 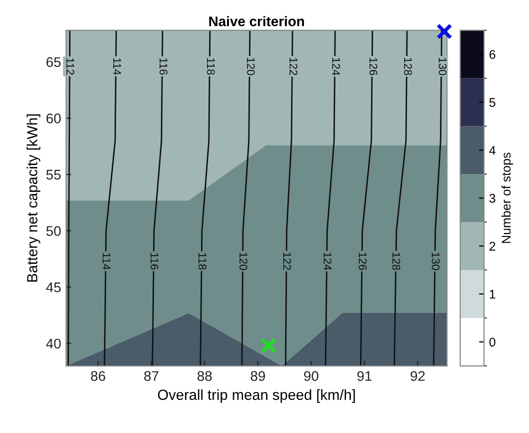 I want to click on color-bar-label: 5, so click(x=492, y=102).